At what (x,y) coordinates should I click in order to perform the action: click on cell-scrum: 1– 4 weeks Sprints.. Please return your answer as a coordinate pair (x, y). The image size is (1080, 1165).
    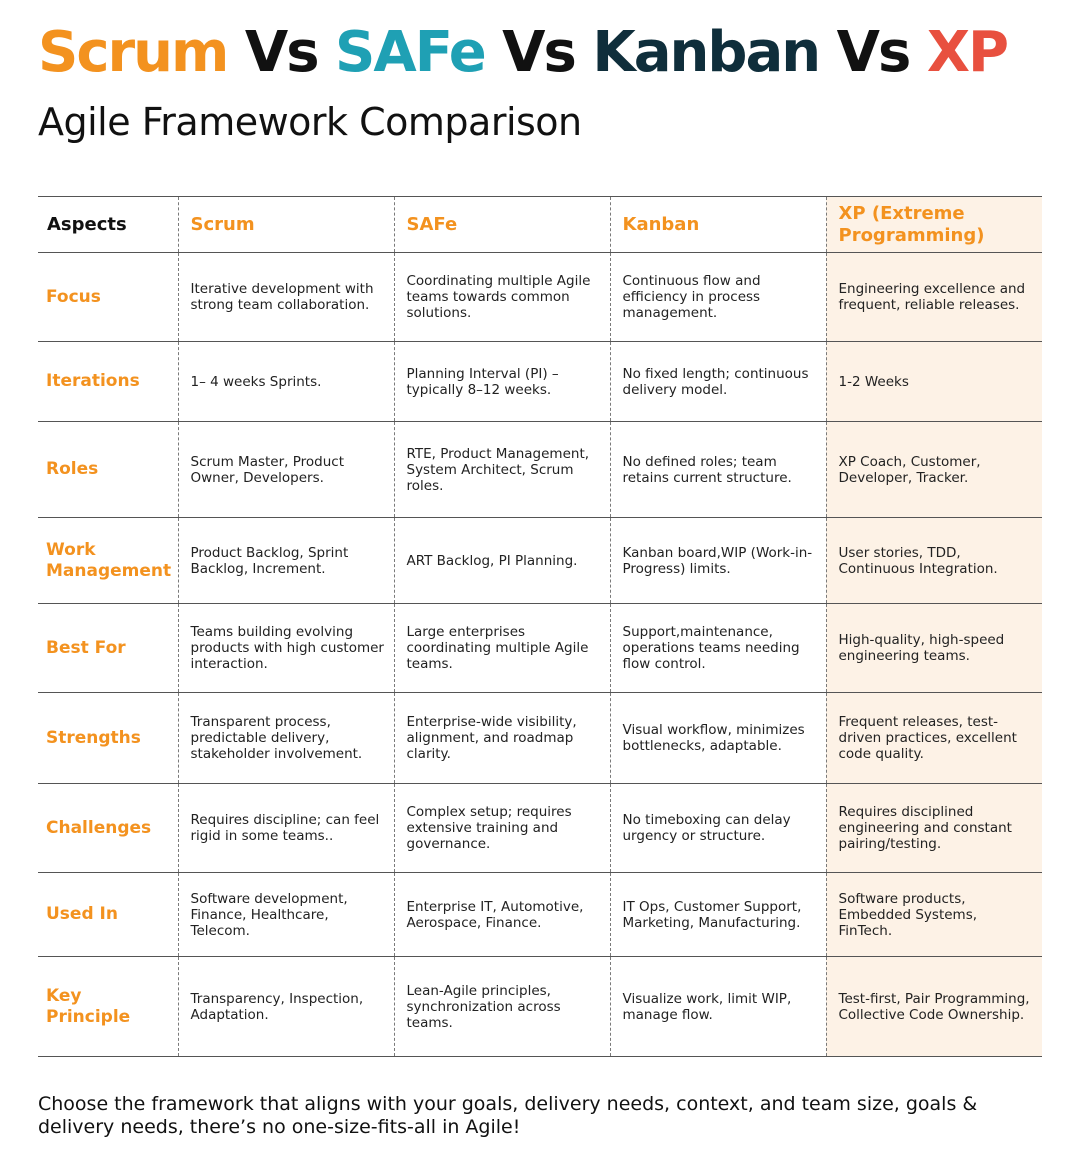
    Looking at the image, I should click on (285, 381).